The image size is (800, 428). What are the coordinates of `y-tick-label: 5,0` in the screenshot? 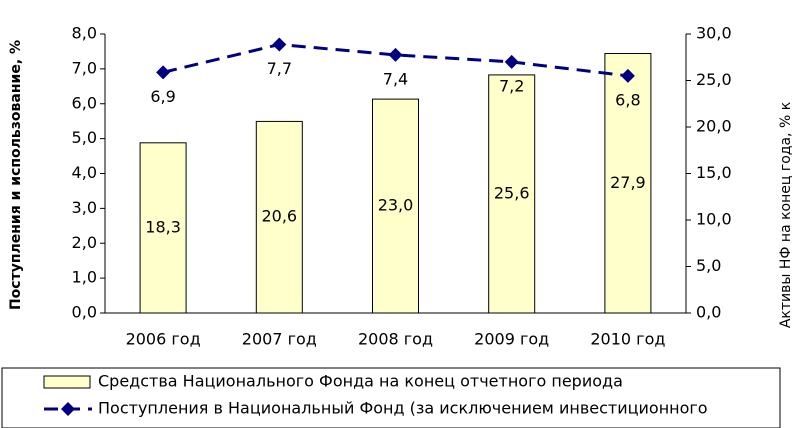 It's located at (84, 137).